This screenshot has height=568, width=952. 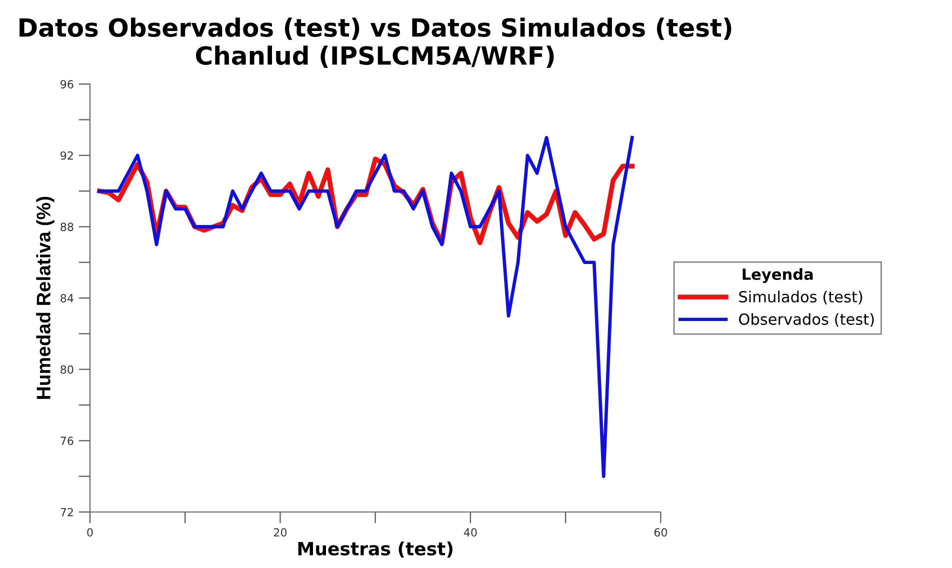 What do you see at coordinates (806, 320) in the screenshot?
I see `legend-label: Observados (test)` at bounding box center [806, 320].